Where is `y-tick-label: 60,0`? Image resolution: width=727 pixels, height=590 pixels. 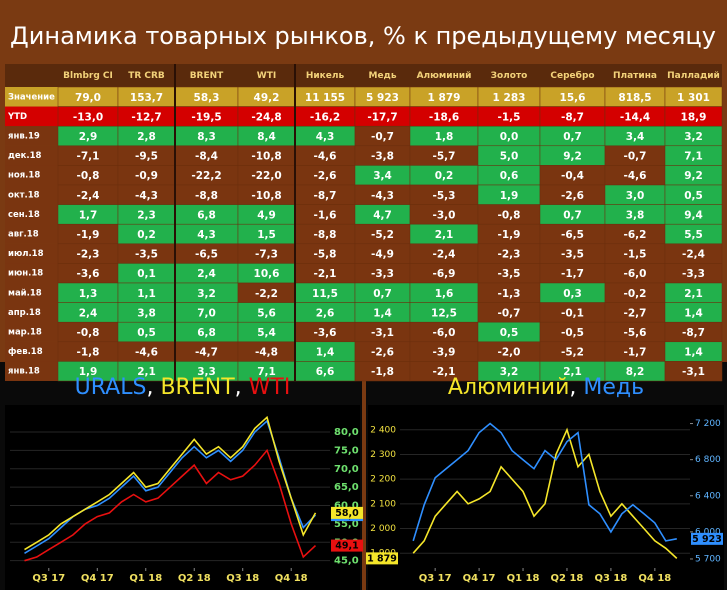
y-tick-label: 60,0 is located at coordinates (346, 506).